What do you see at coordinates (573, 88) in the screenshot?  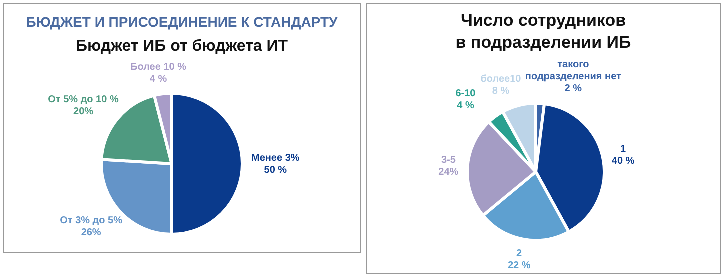 I see `data-label: 2 %` at bounding box center [573, 88].